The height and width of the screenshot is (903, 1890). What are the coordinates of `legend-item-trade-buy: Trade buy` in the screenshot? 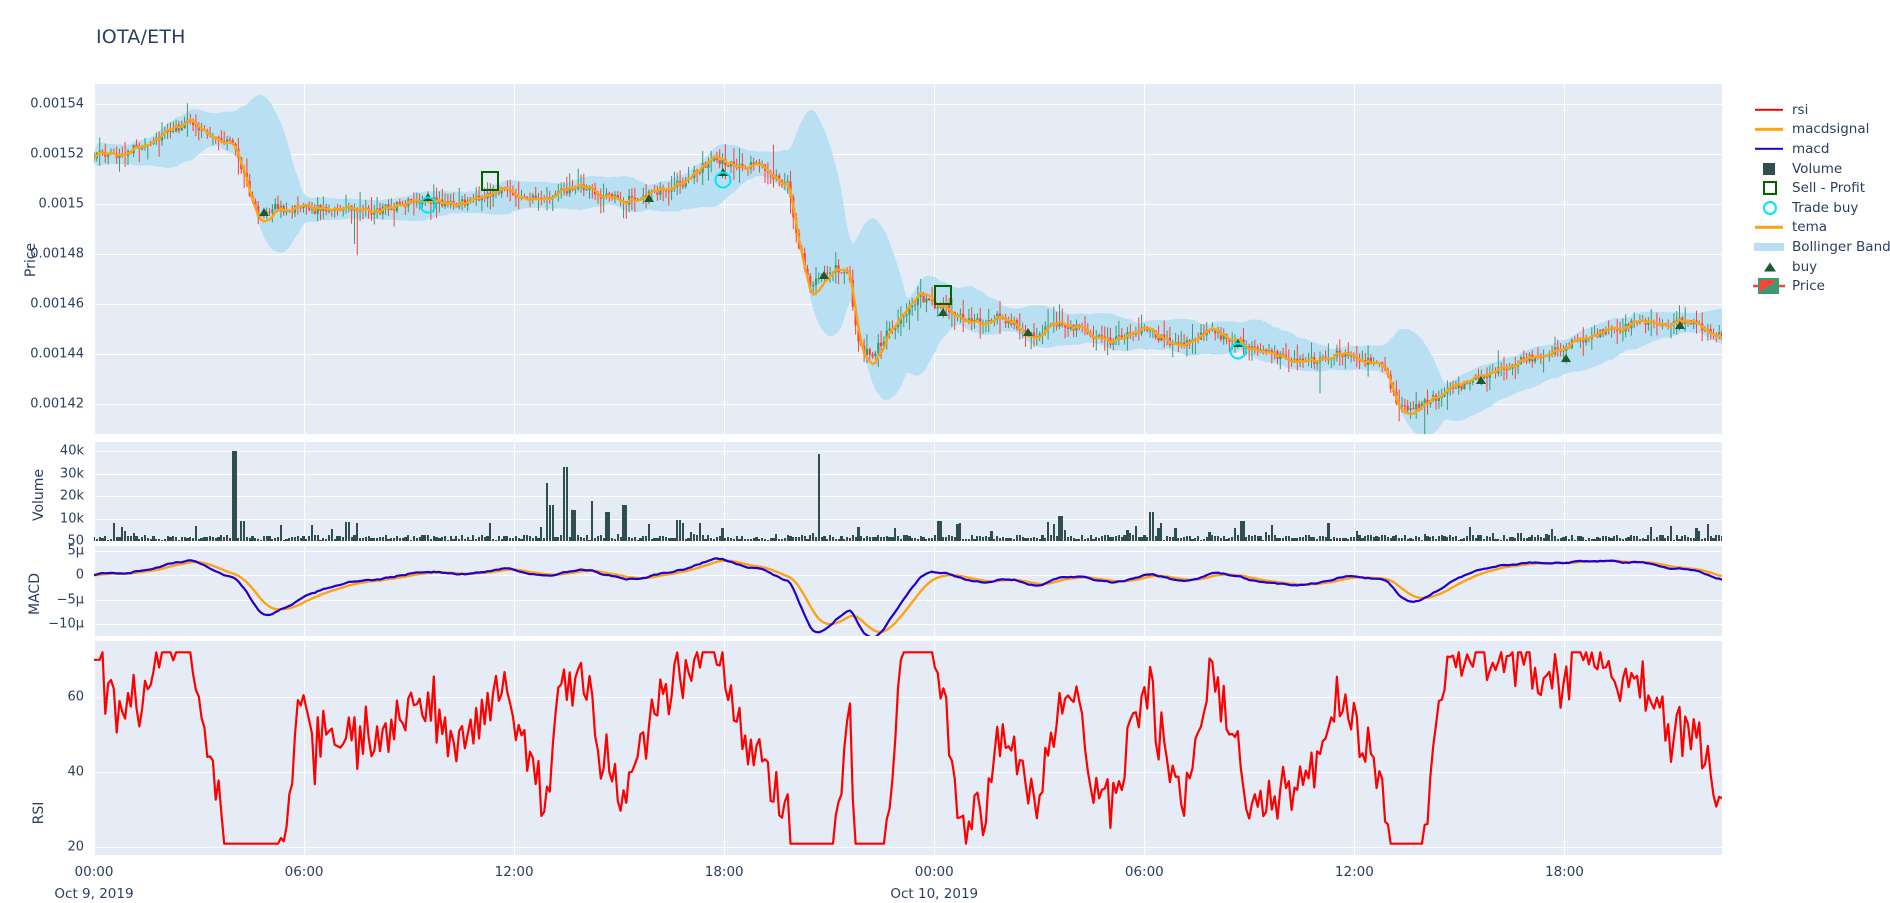 It's located at (1821, 208).